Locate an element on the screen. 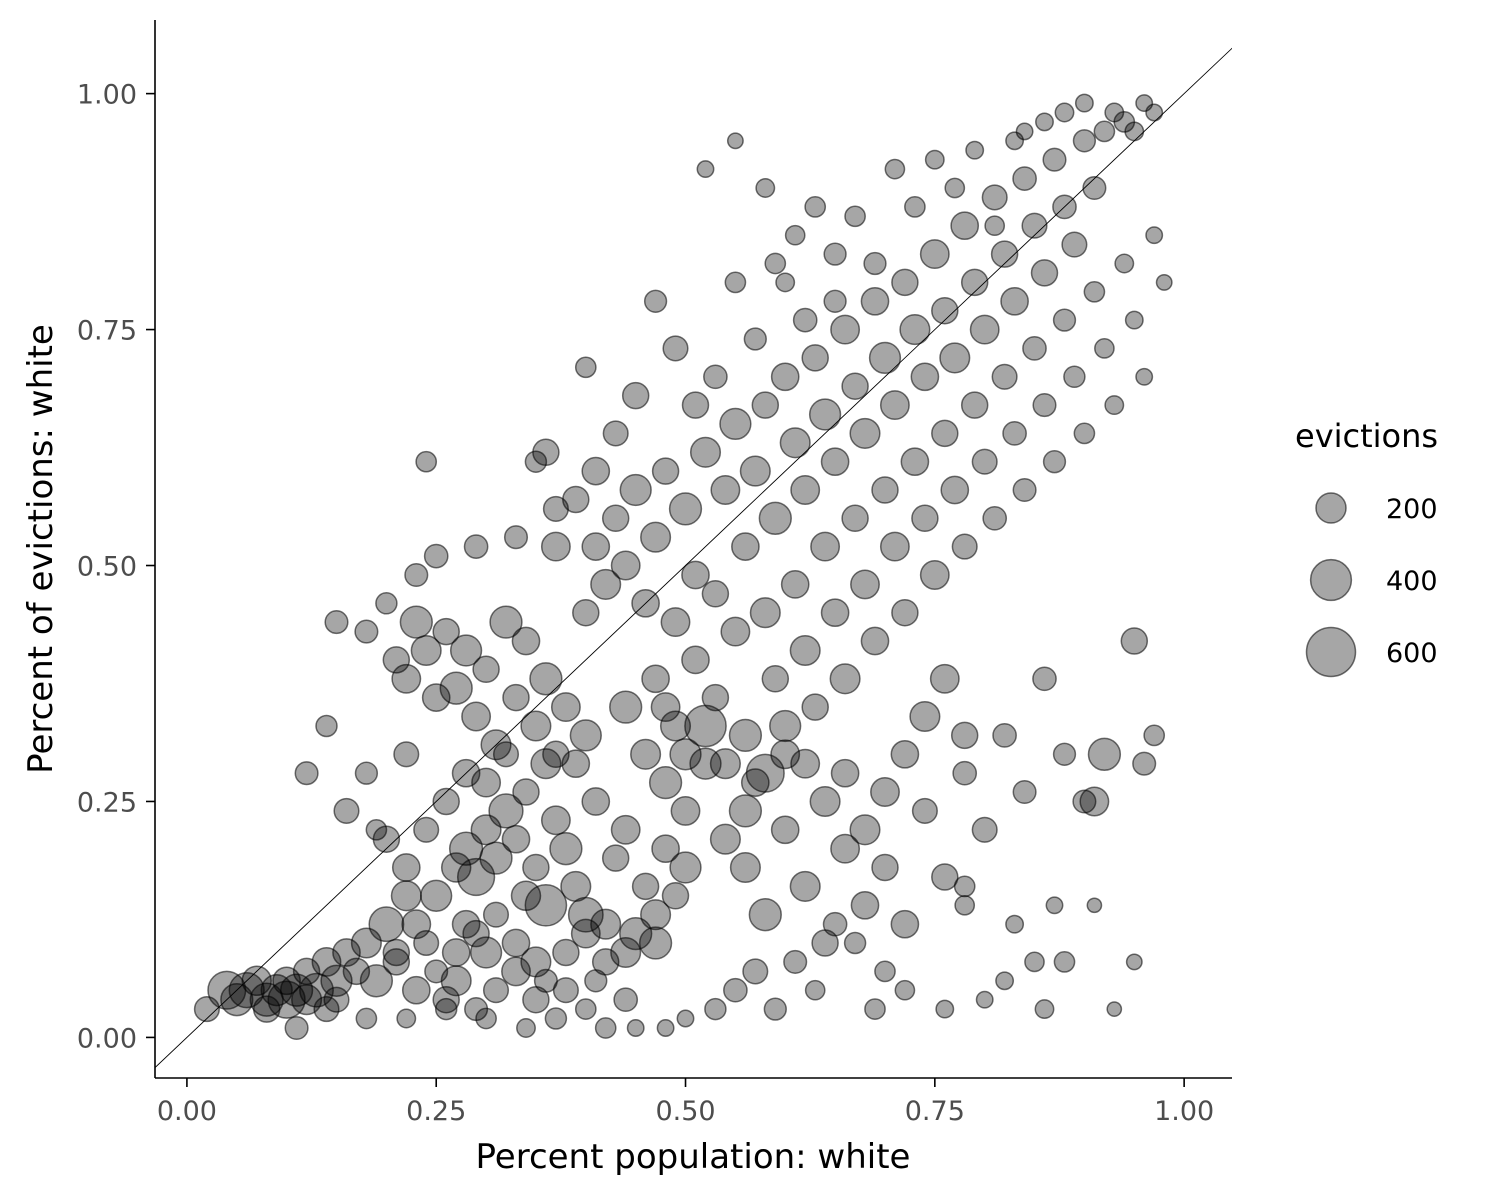 Image resolution: width=1500 pixels, height=1200 pixels. size-legend: evictions 200 400 600 is located at coordinates (1366, 547).